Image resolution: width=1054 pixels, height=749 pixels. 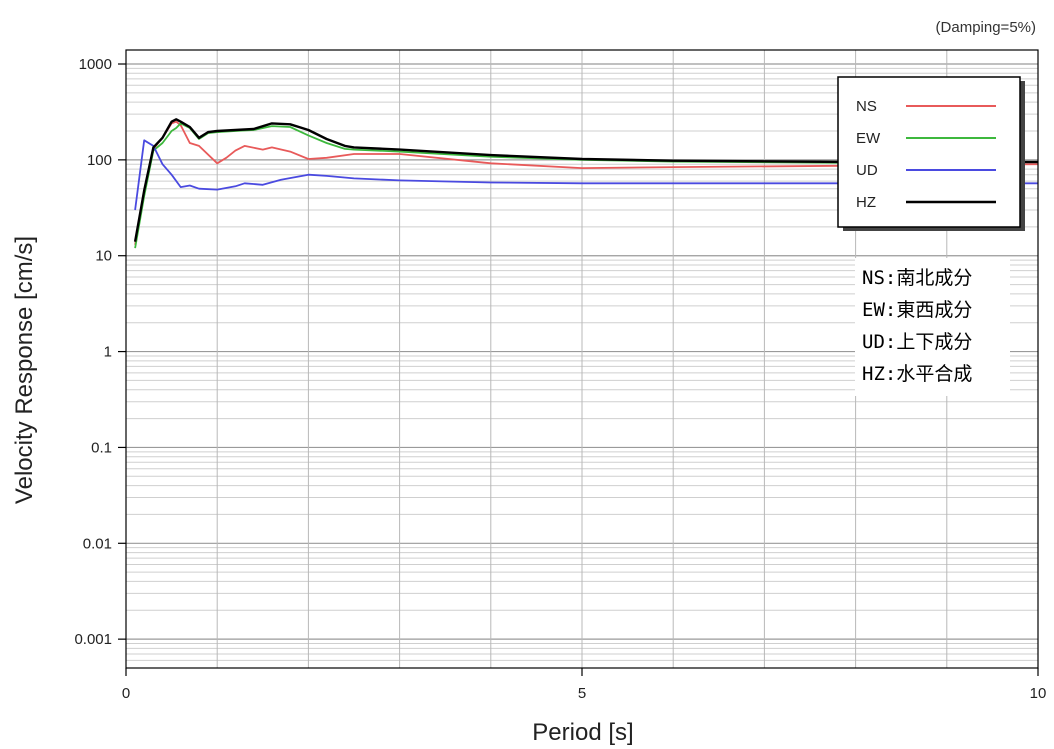 What do you see at coordinates (986, 27) in the screenshot?
I see `damping-note: (Damping=5%)` at bounding box center [986, 27].